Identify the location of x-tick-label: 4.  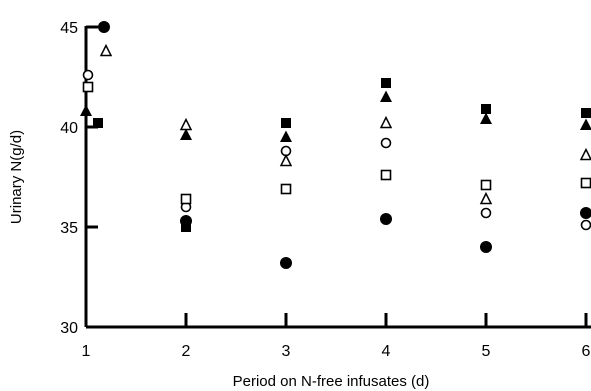
(386, 351).